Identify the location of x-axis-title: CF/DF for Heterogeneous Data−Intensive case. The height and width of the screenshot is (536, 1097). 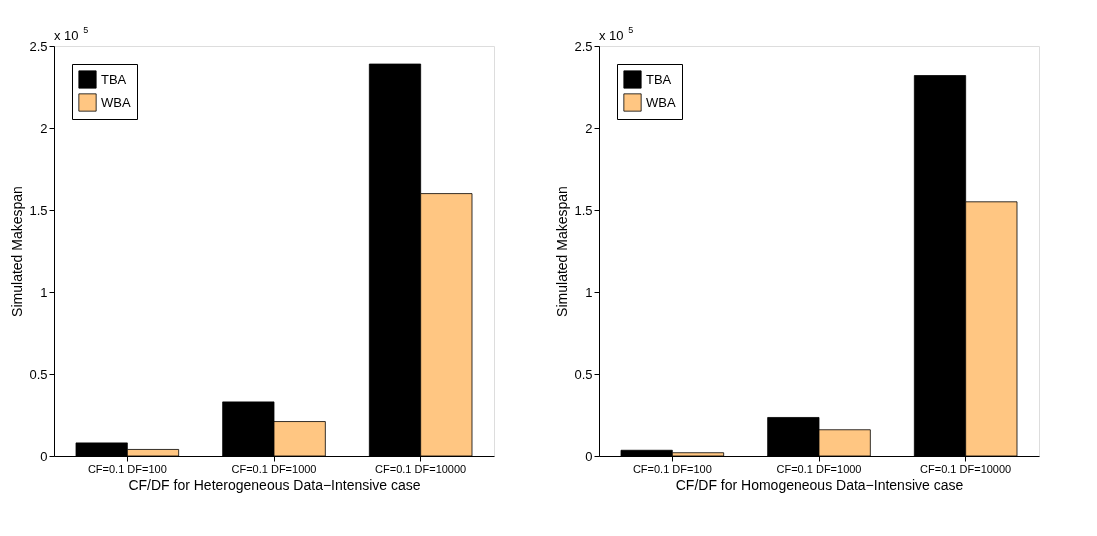
(274, 484).